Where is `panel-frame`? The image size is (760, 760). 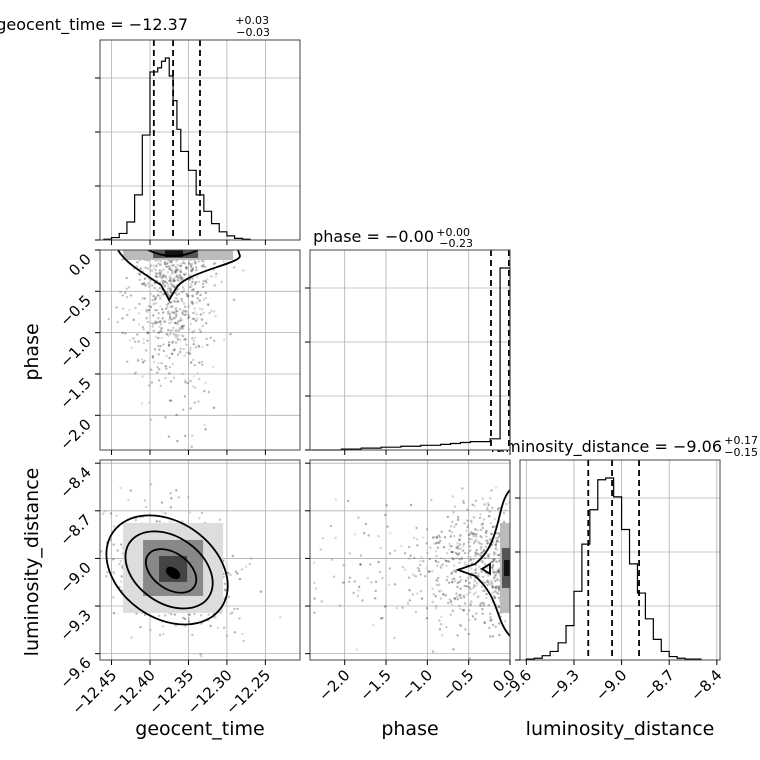 panel-frame is located at coordinates (200, 560).